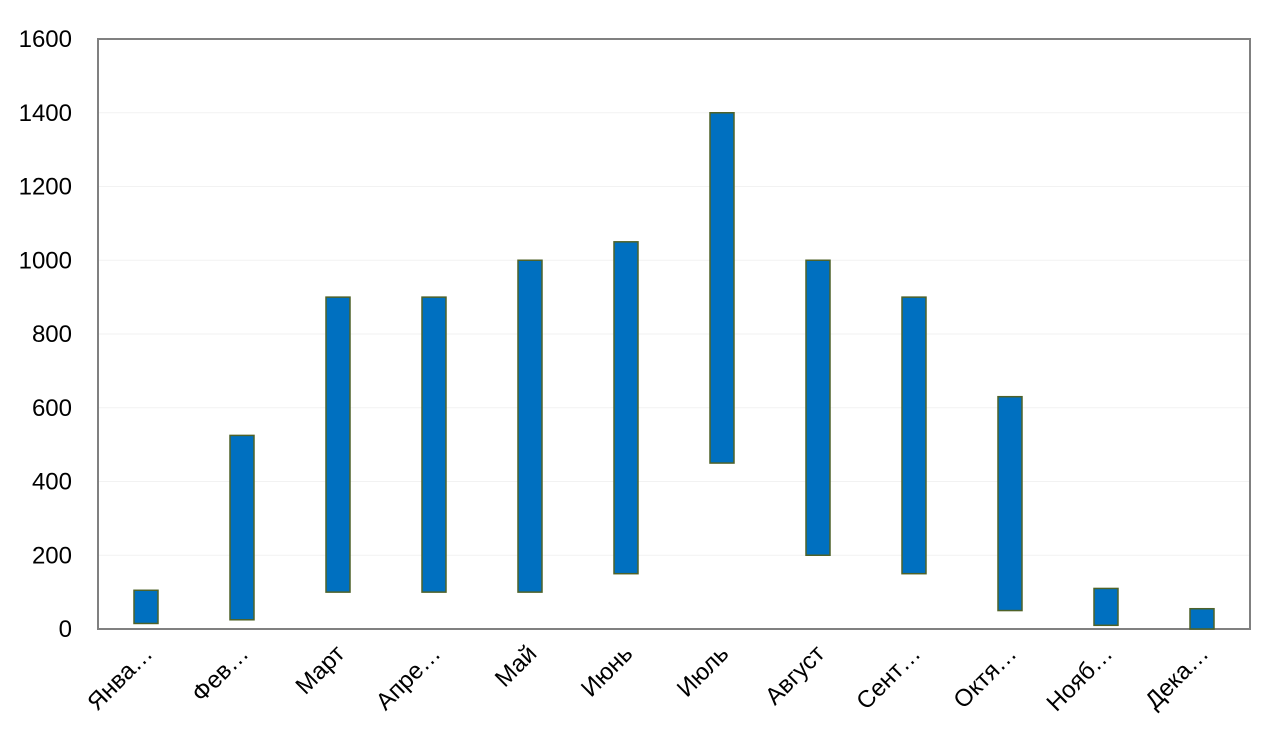  What do you see at coordinates (52, 408) in the screenshot?
I see `y-tick-label: 600` at bounding box center [52, 408].